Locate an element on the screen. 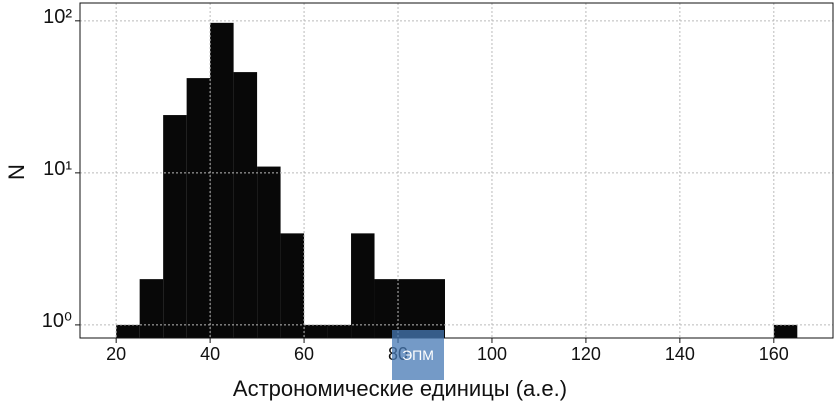 The image size is (837, 413). x-tick-label: 40 is located at coordinates (210, 354).